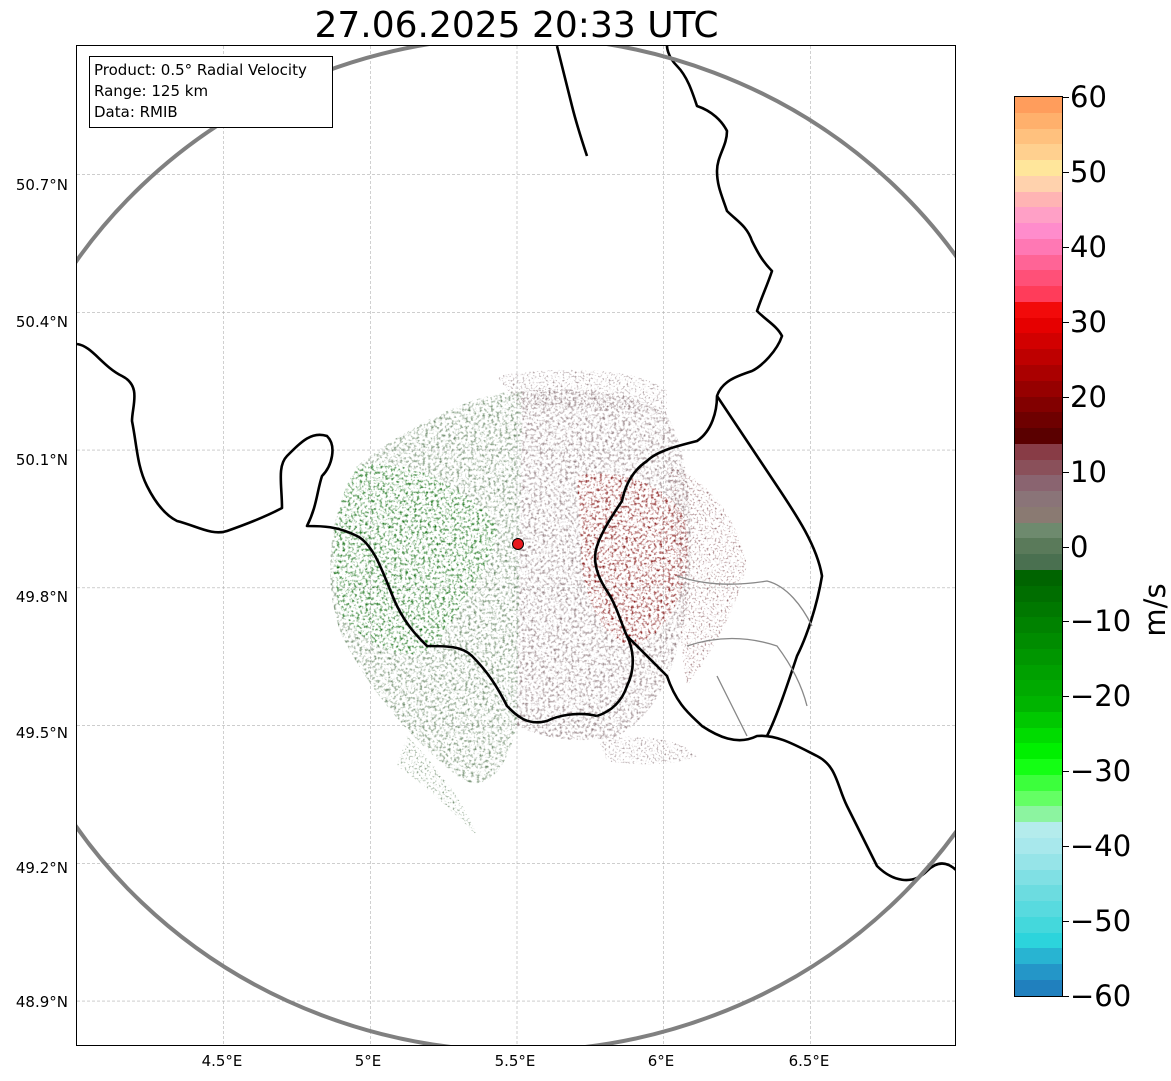 This screenshot has width=1171, height=1081. I want to click on colorbar-tick-label: 20, so click(1088, 397).